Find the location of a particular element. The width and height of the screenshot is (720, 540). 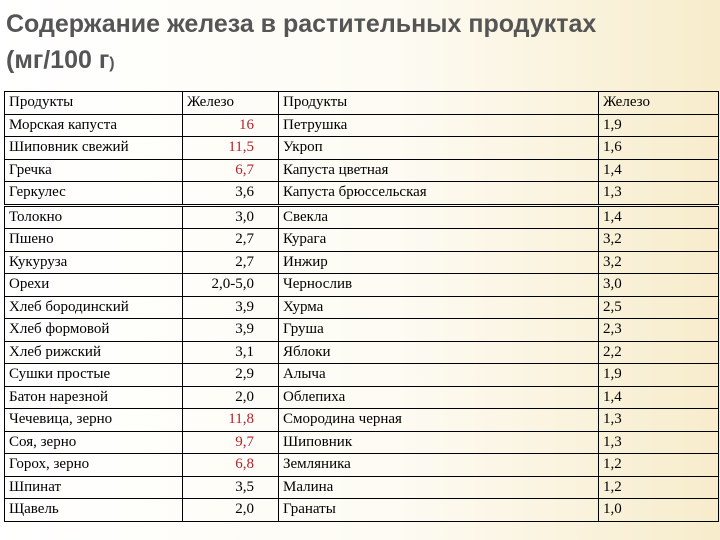

table-row: Геркулес 3,6 Капуста брюссельская 1,3 is located at coordinates (361, 193).